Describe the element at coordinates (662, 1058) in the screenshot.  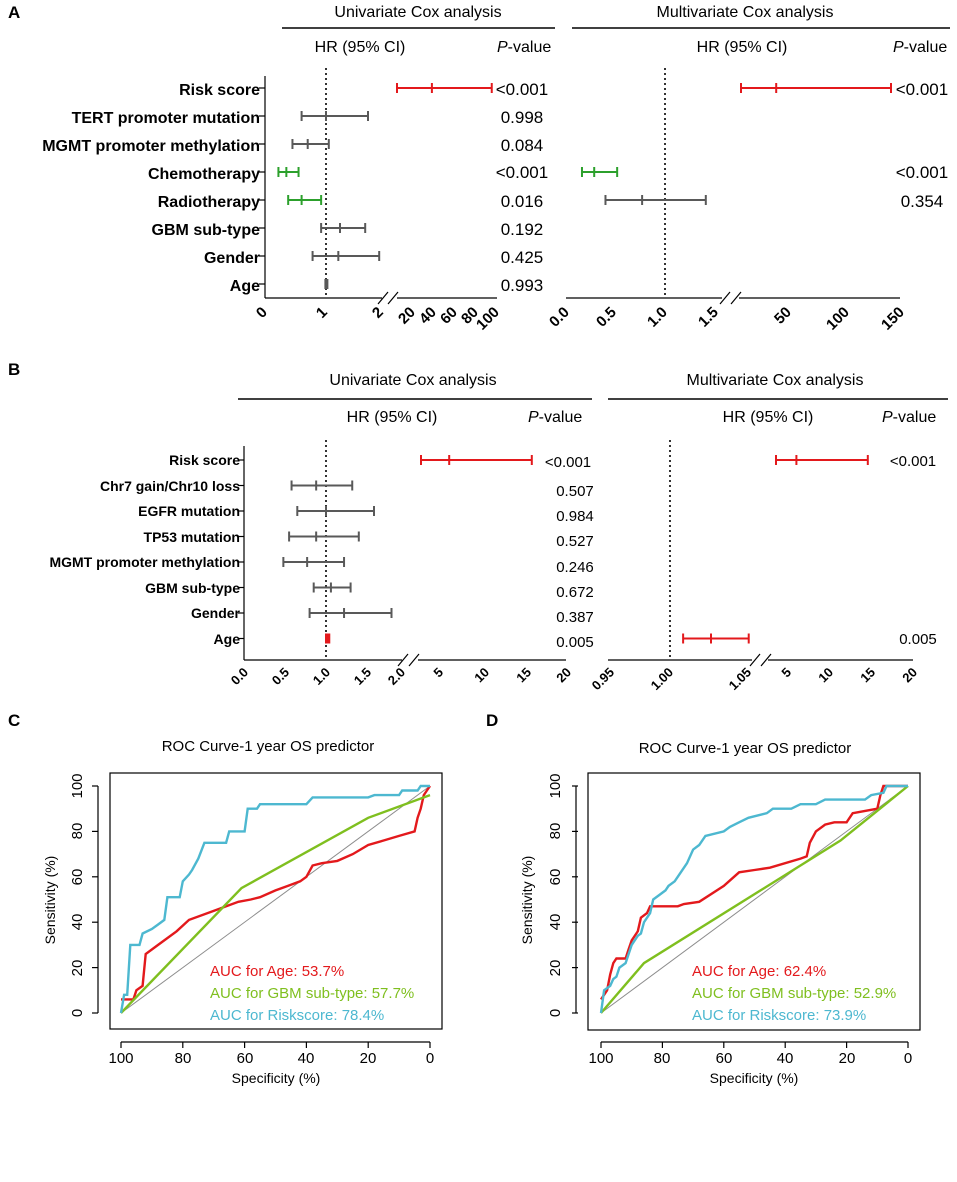
I see `panel-d-xtick-1: 80` at that location.